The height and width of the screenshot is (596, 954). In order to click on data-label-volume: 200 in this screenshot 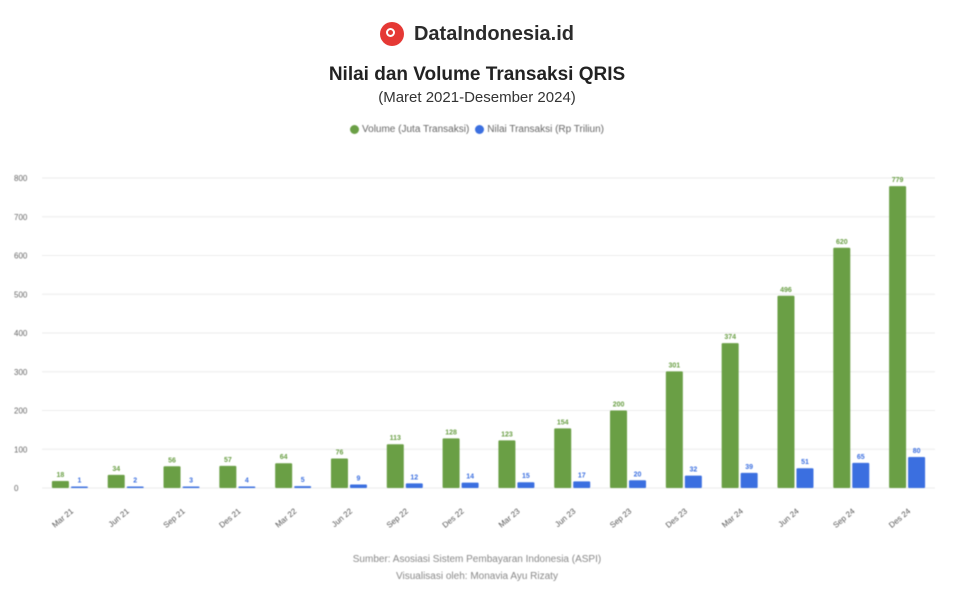, I will do `click(619, 405)`.